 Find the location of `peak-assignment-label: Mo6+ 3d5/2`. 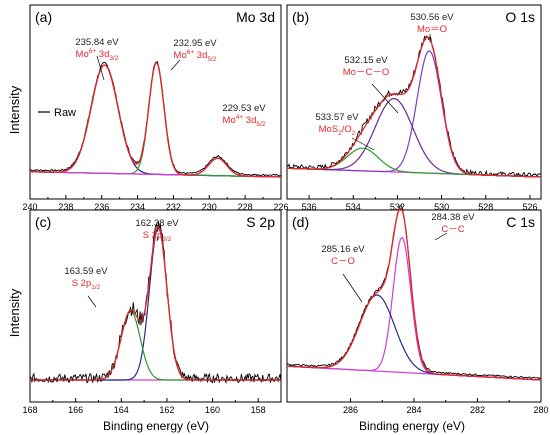

peak-assignment-label: Mo6+ 3d5/2 is located at coordinates (195, 56).